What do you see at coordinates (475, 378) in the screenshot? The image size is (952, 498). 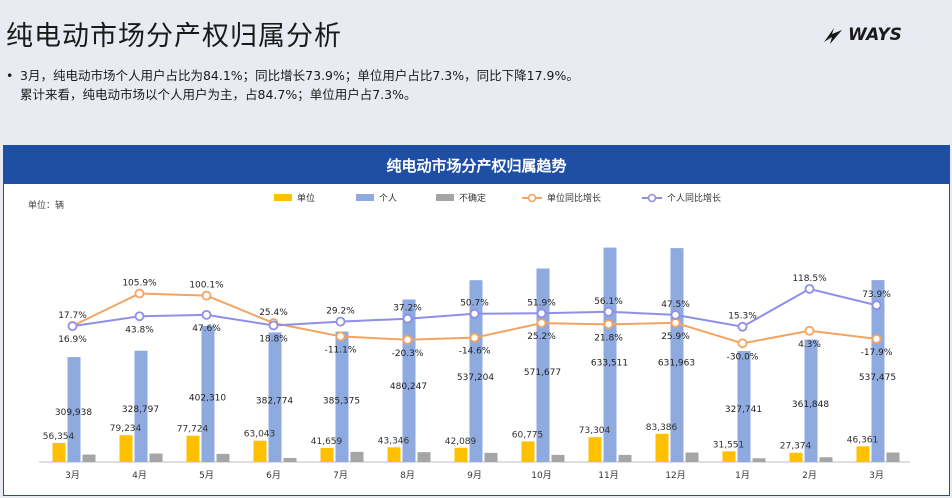 I see `bar-personal-label-6: 537,204` at bounding box center [475, 378].